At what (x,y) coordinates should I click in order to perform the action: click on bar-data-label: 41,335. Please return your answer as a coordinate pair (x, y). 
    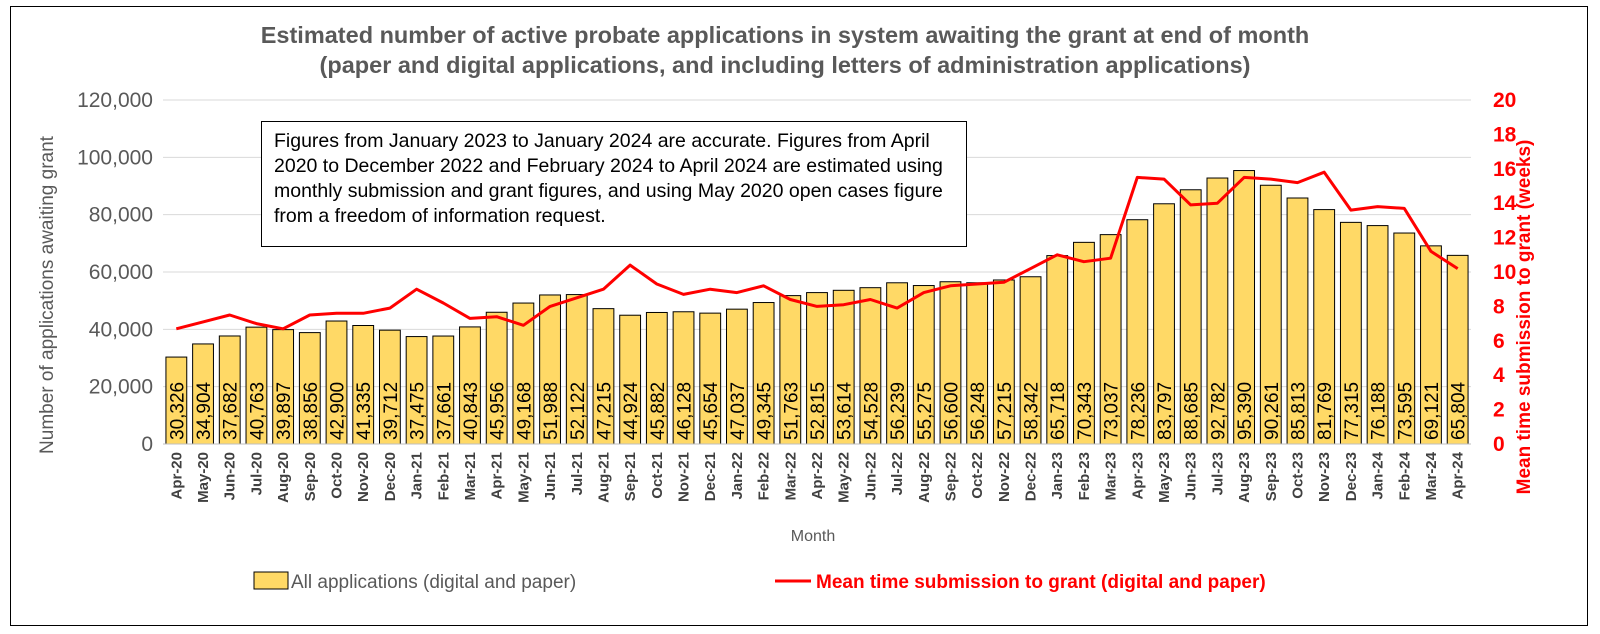
    Looking at the image, I should click on (364, 411).